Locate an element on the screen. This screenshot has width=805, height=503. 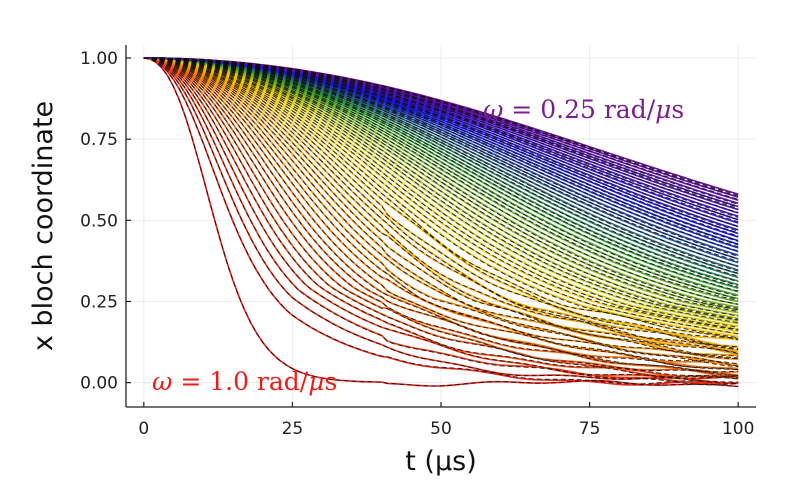
y-tick-label-4: 1.00 is located at coordinates (99, 59).